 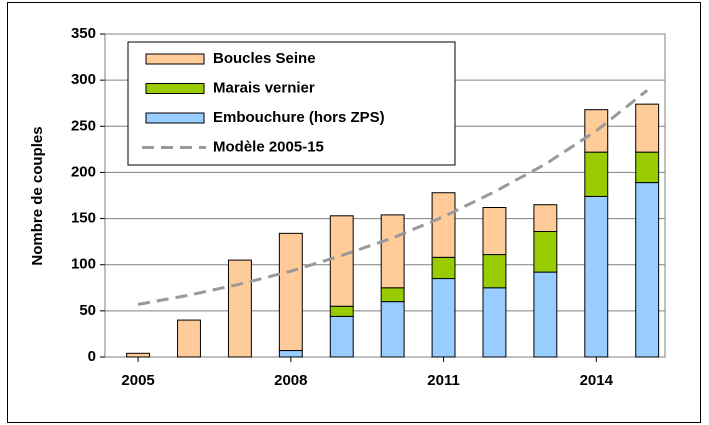 What do you see at coordinates (443, 380) in the screenshot?
I see `x-tick-label: 2011` at bounding box center [443, 380].